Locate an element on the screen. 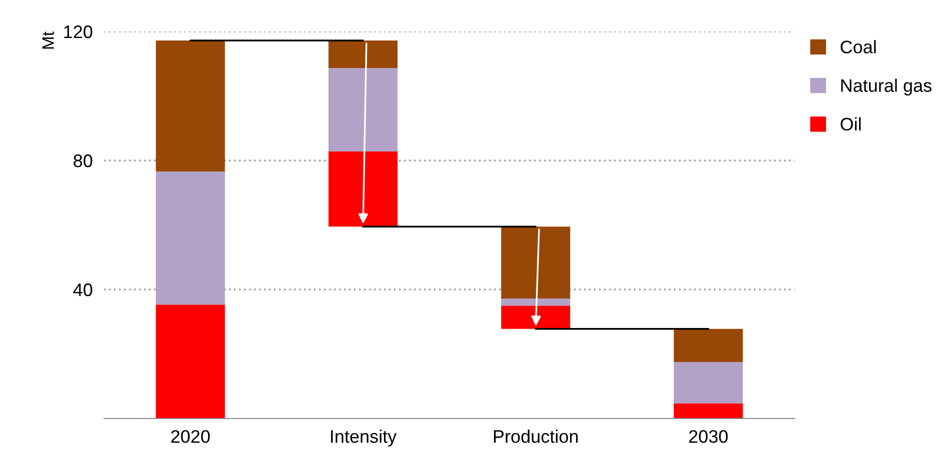  y-tick-label: 40 is located at coordinates (82, 289).